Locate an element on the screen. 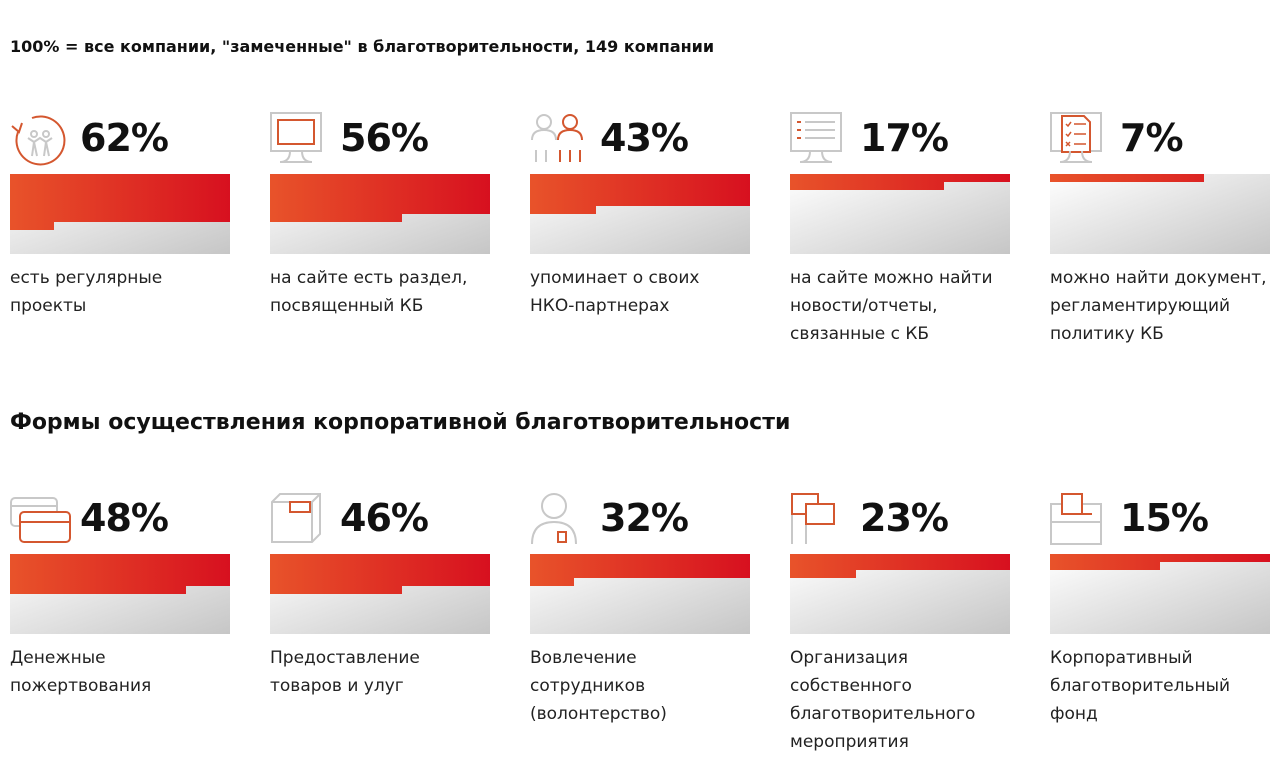 This screenshot has width=1280, height=764. percent-value: 17% is located at coordinates (904, 138).